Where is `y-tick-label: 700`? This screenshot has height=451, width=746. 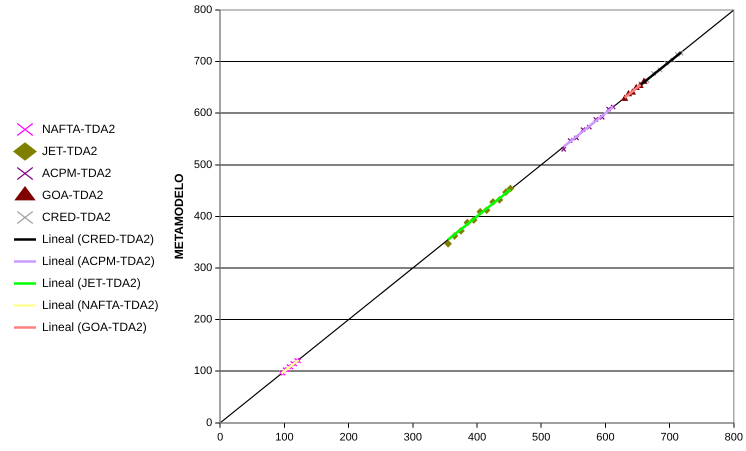 y-tick-label: 700 is located at coordinates (203, 62).